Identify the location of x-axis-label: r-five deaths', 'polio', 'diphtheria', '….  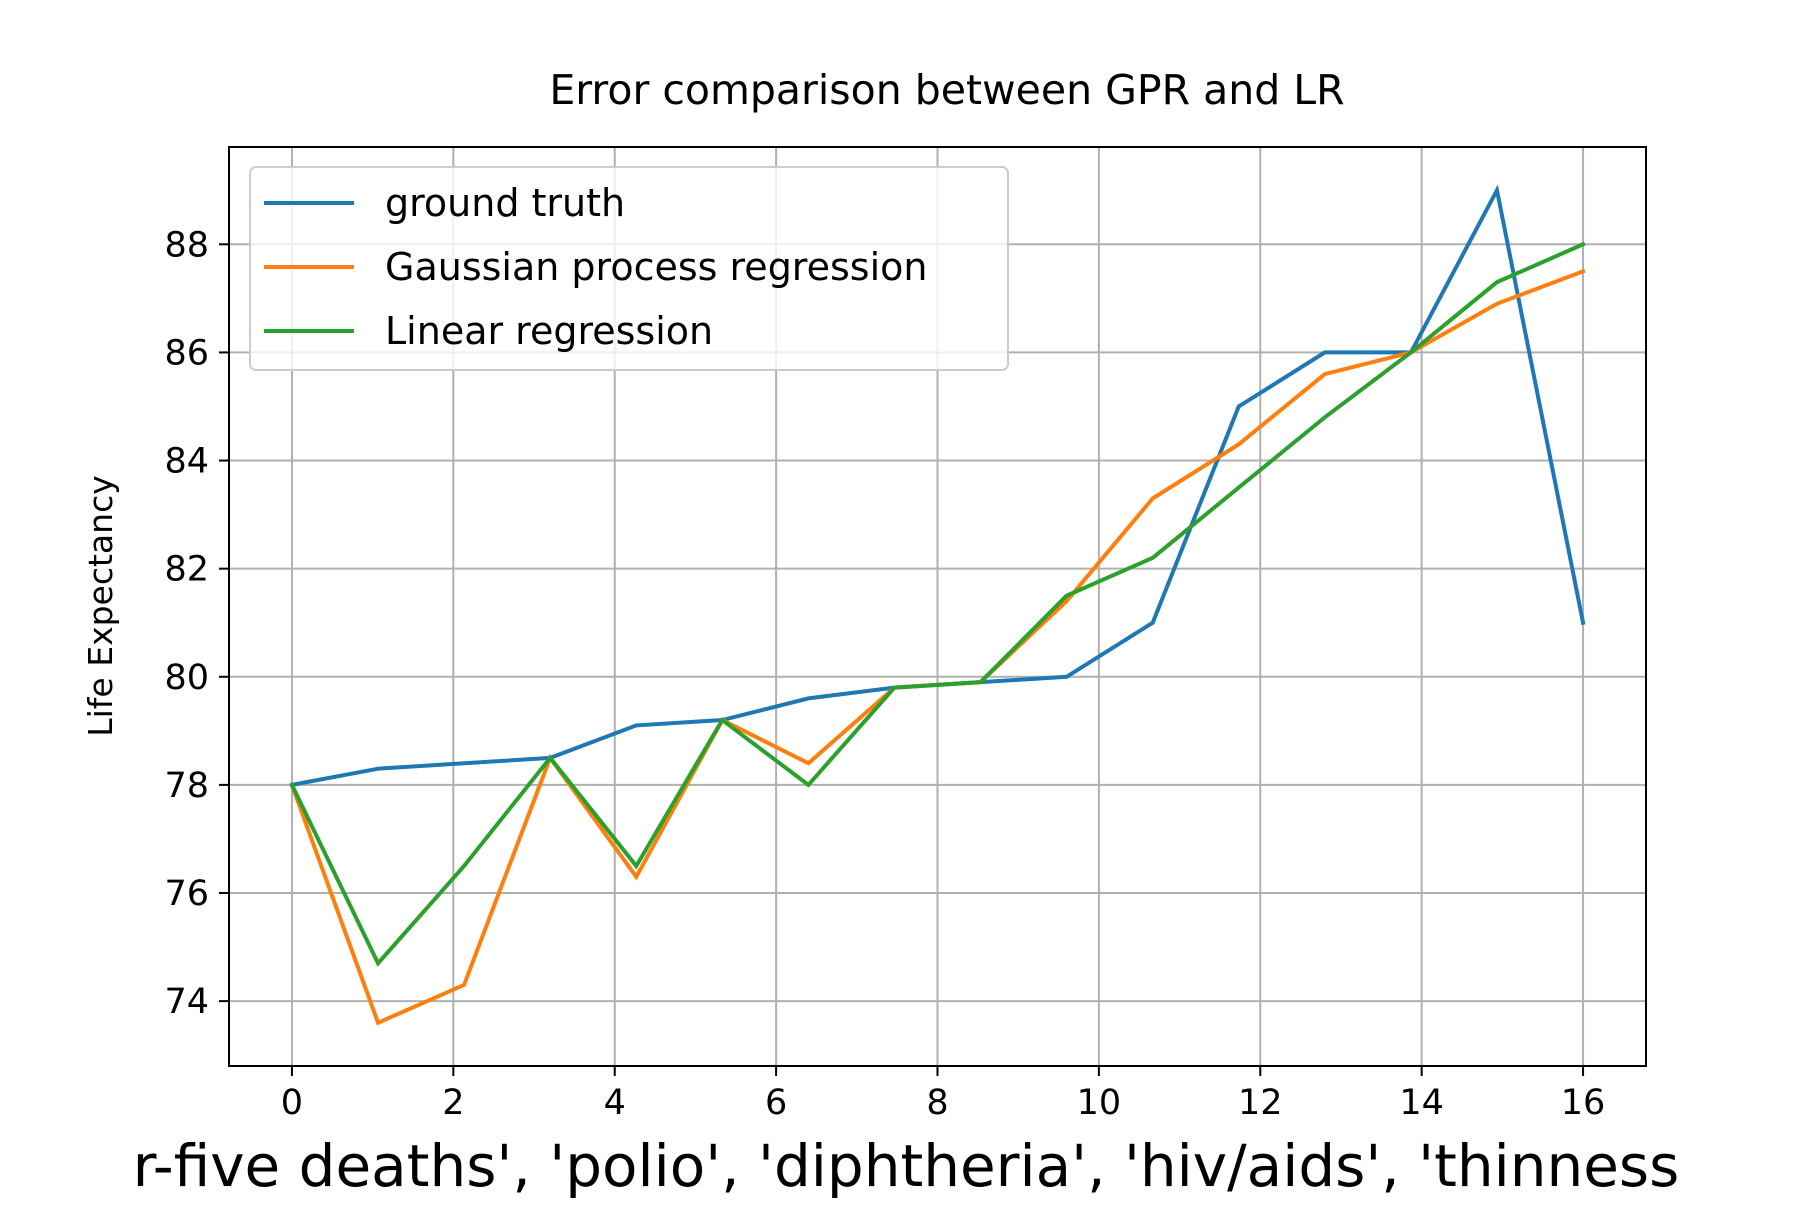
(906, 1166).